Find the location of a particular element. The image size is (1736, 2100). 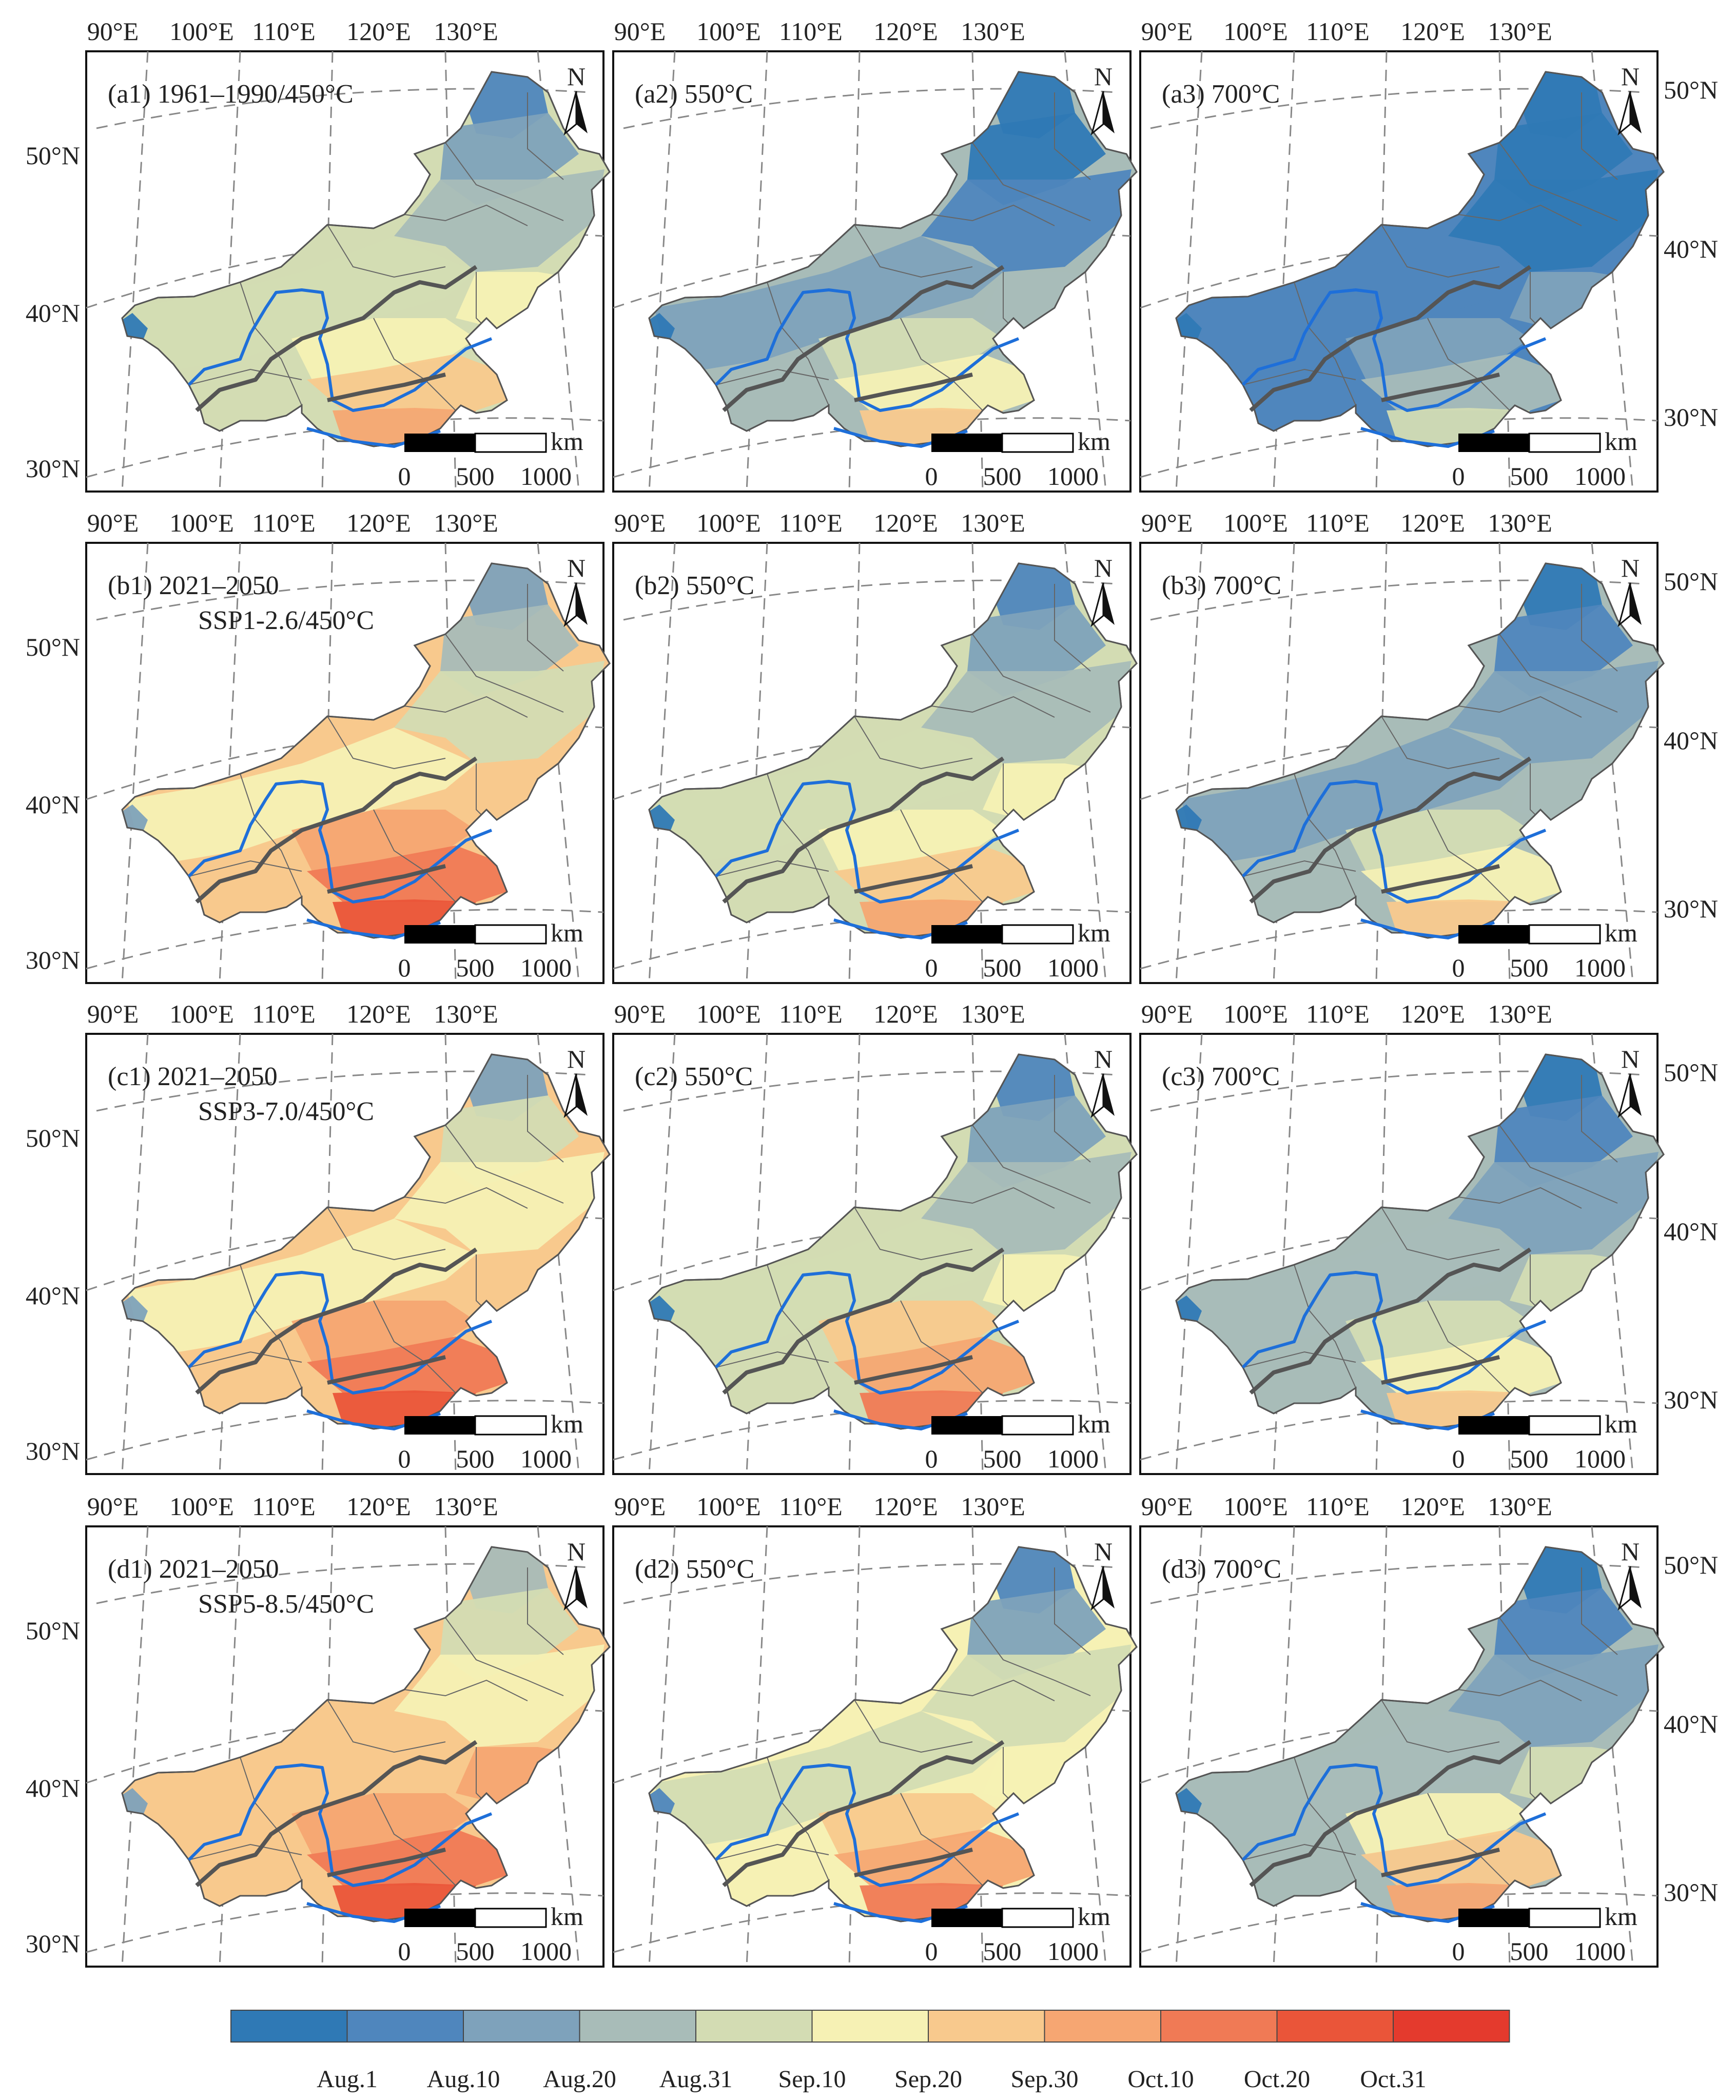

province-boundaries is located at coordinates (376, 1727).